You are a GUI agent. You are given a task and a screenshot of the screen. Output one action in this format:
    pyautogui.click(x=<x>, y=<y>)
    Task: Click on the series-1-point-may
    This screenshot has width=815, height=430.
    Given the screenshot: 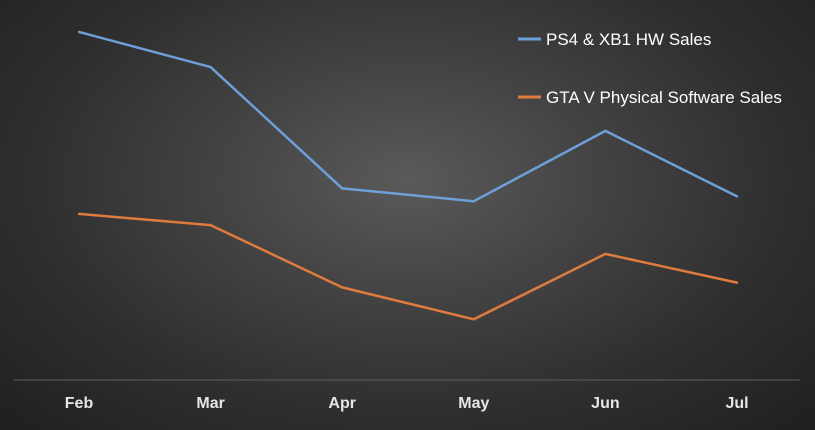 What is the action you would take?
    pyautogui.click(x=473, y=201)
    